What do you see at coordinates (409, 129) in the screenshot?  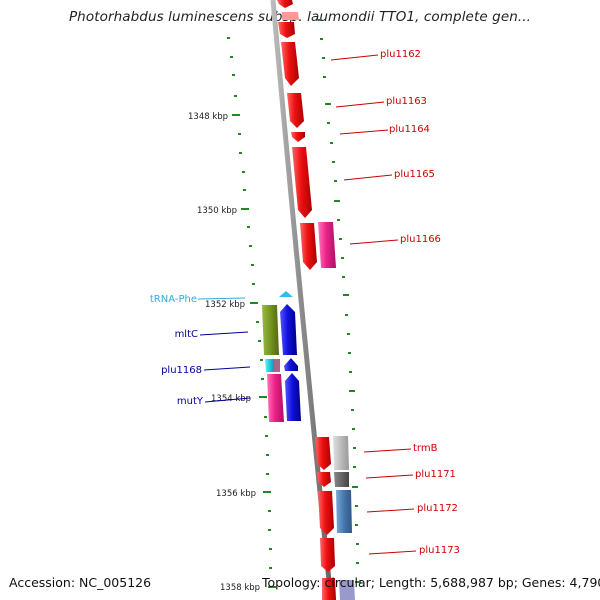 I see `gene-label-plu1164: plu1164` at bounding box center [409, 129].